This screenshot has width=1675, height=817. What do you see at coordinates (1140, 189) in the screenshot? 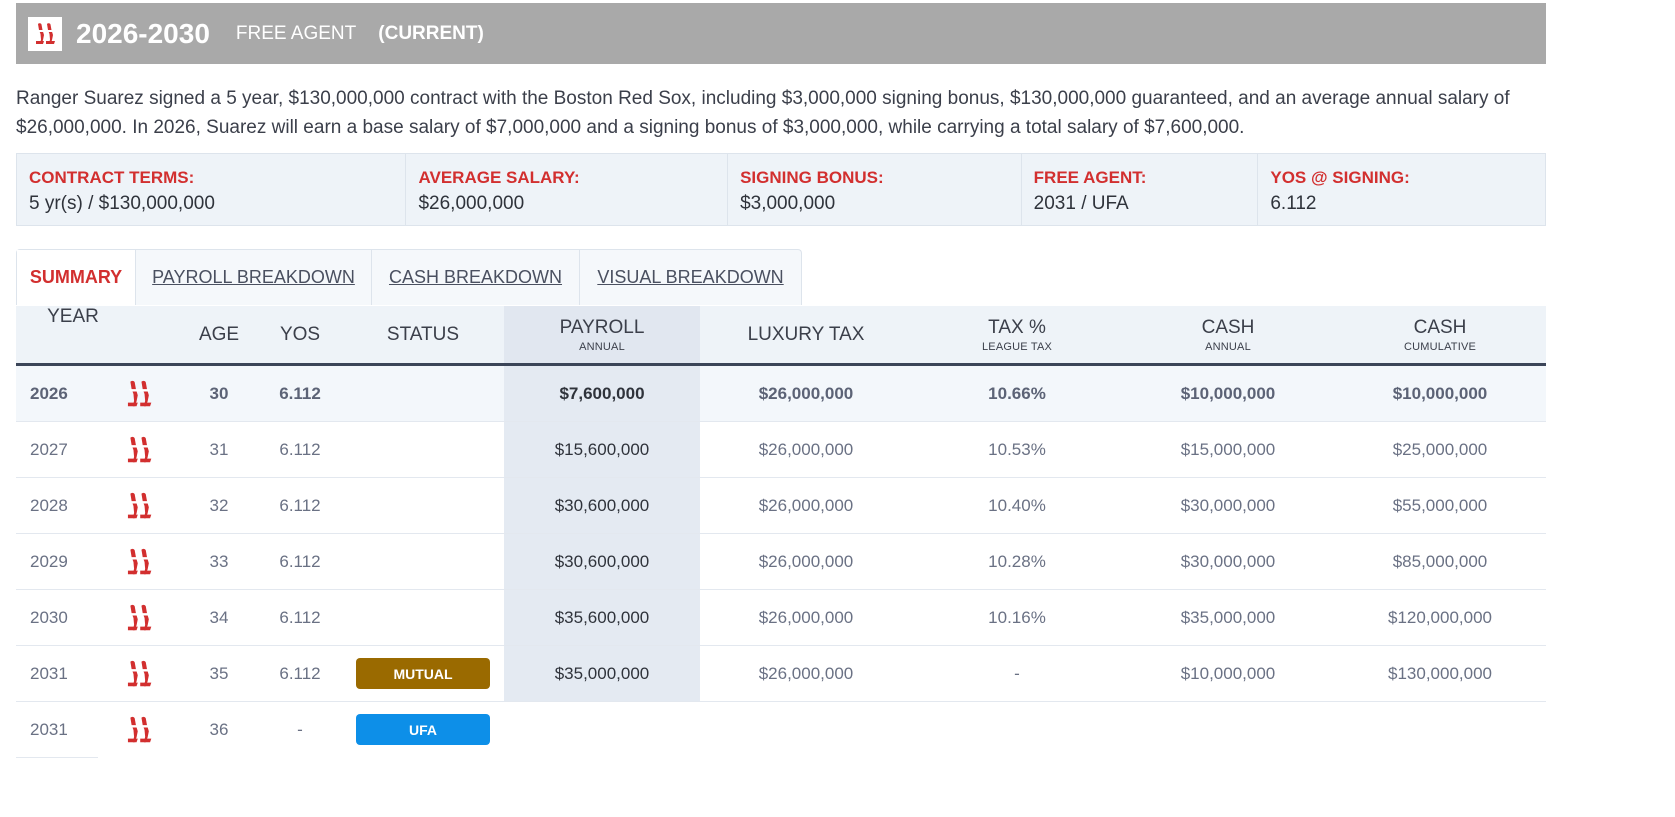
I see `term-free-agent: FREE AGENT: 2031 / UFA` at bounding box center [1140, 189].